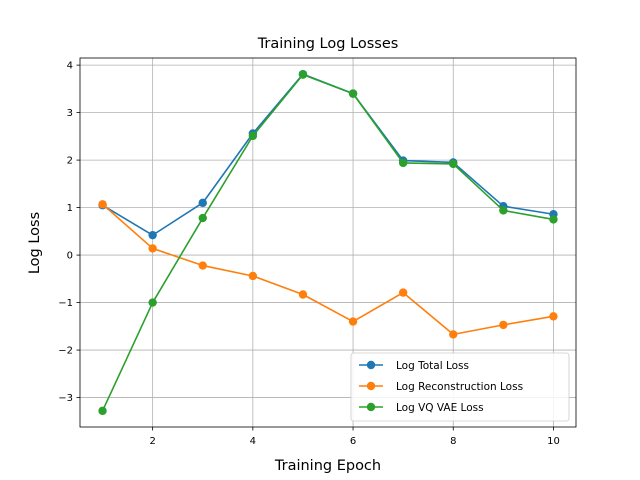  What do you see at coordinates (328, 44) in the screenshot?
I see `chart-title: Training Log Losses` at bounding box center [328, 44].